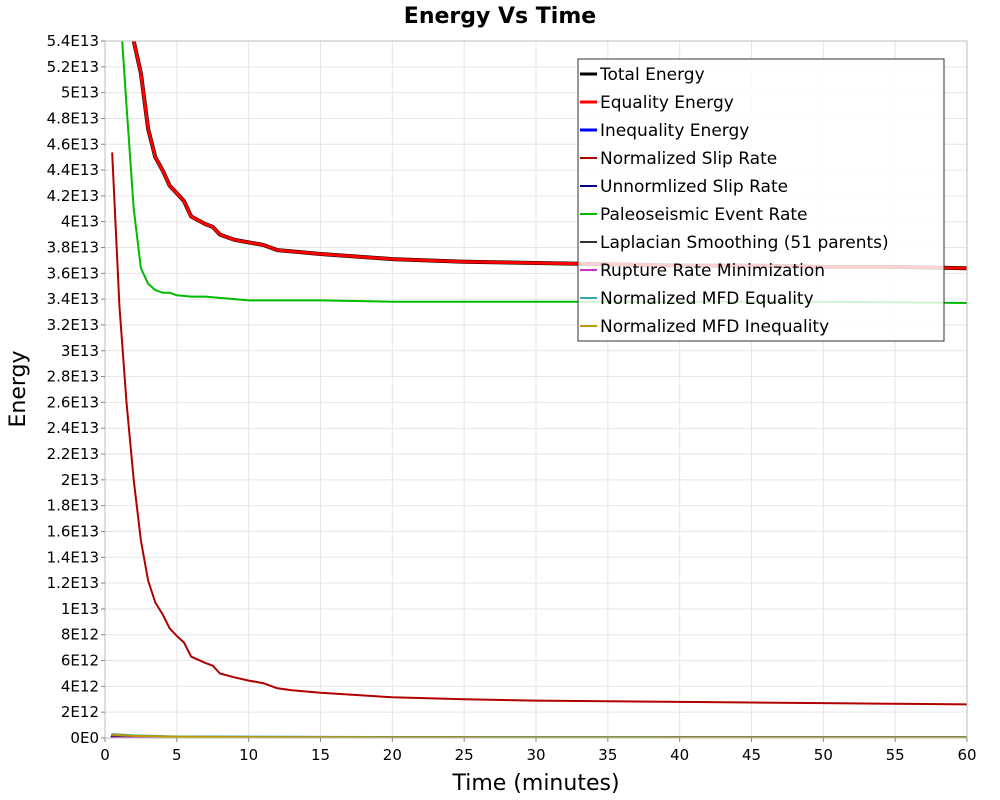 The width and height of the screenshot is (1000, 800). I want to click on legend-label: Inequality Energy, so click(674, 131).